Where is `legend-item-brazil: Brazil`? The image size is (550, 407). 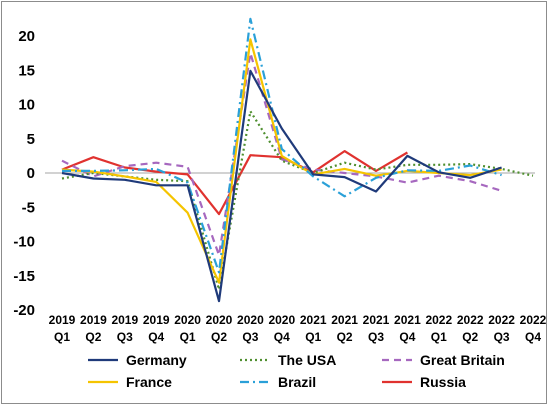
legend-item-brazil: Brazil is located at coordinates (278, 382).